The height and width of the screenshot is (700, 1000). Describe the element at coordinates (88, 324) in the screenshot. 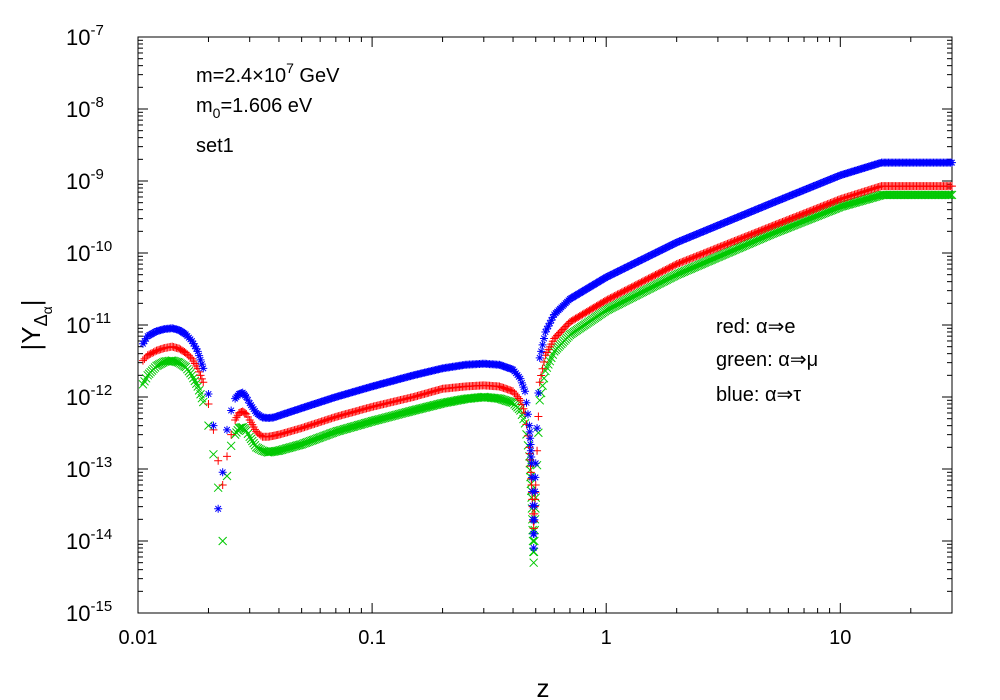

I see `y-tick-label: 10-11` at that location.